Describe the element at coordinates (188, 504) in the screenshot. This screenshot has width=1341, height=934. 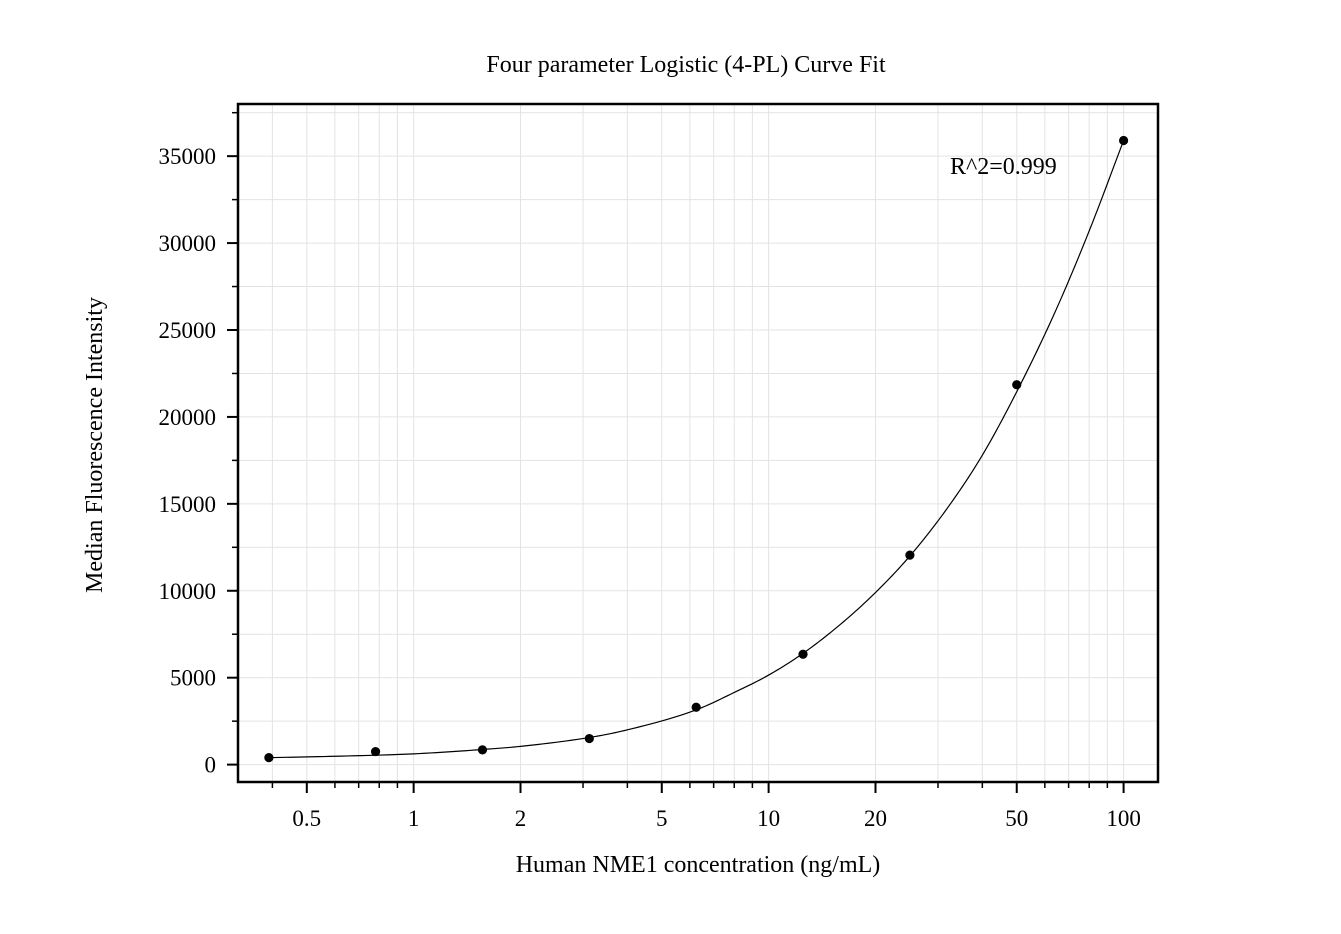
I see `y-tick-label: 15000` at that location.